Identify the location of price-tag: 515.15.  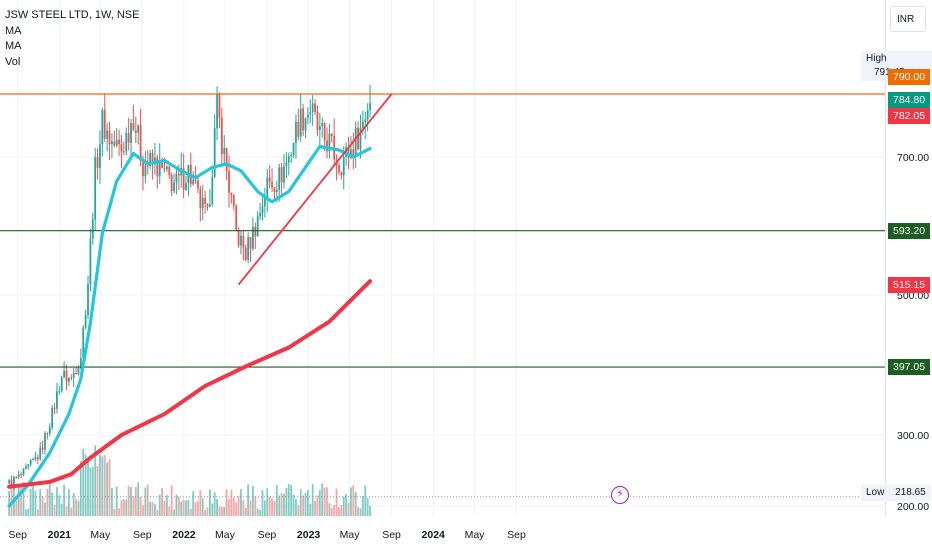
(909, 284).